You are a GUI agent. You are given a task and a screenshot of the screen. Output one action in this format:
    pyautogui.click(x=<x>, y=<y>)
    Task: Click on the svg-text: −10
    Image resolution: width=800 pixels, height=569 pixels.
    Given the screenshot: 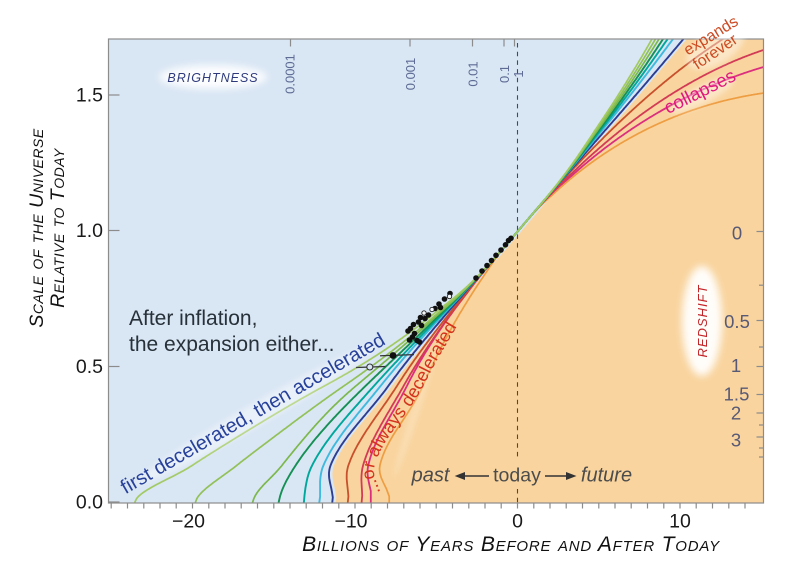 What is the action you would take?
    pyautogui.click(x=350, y=522)
    